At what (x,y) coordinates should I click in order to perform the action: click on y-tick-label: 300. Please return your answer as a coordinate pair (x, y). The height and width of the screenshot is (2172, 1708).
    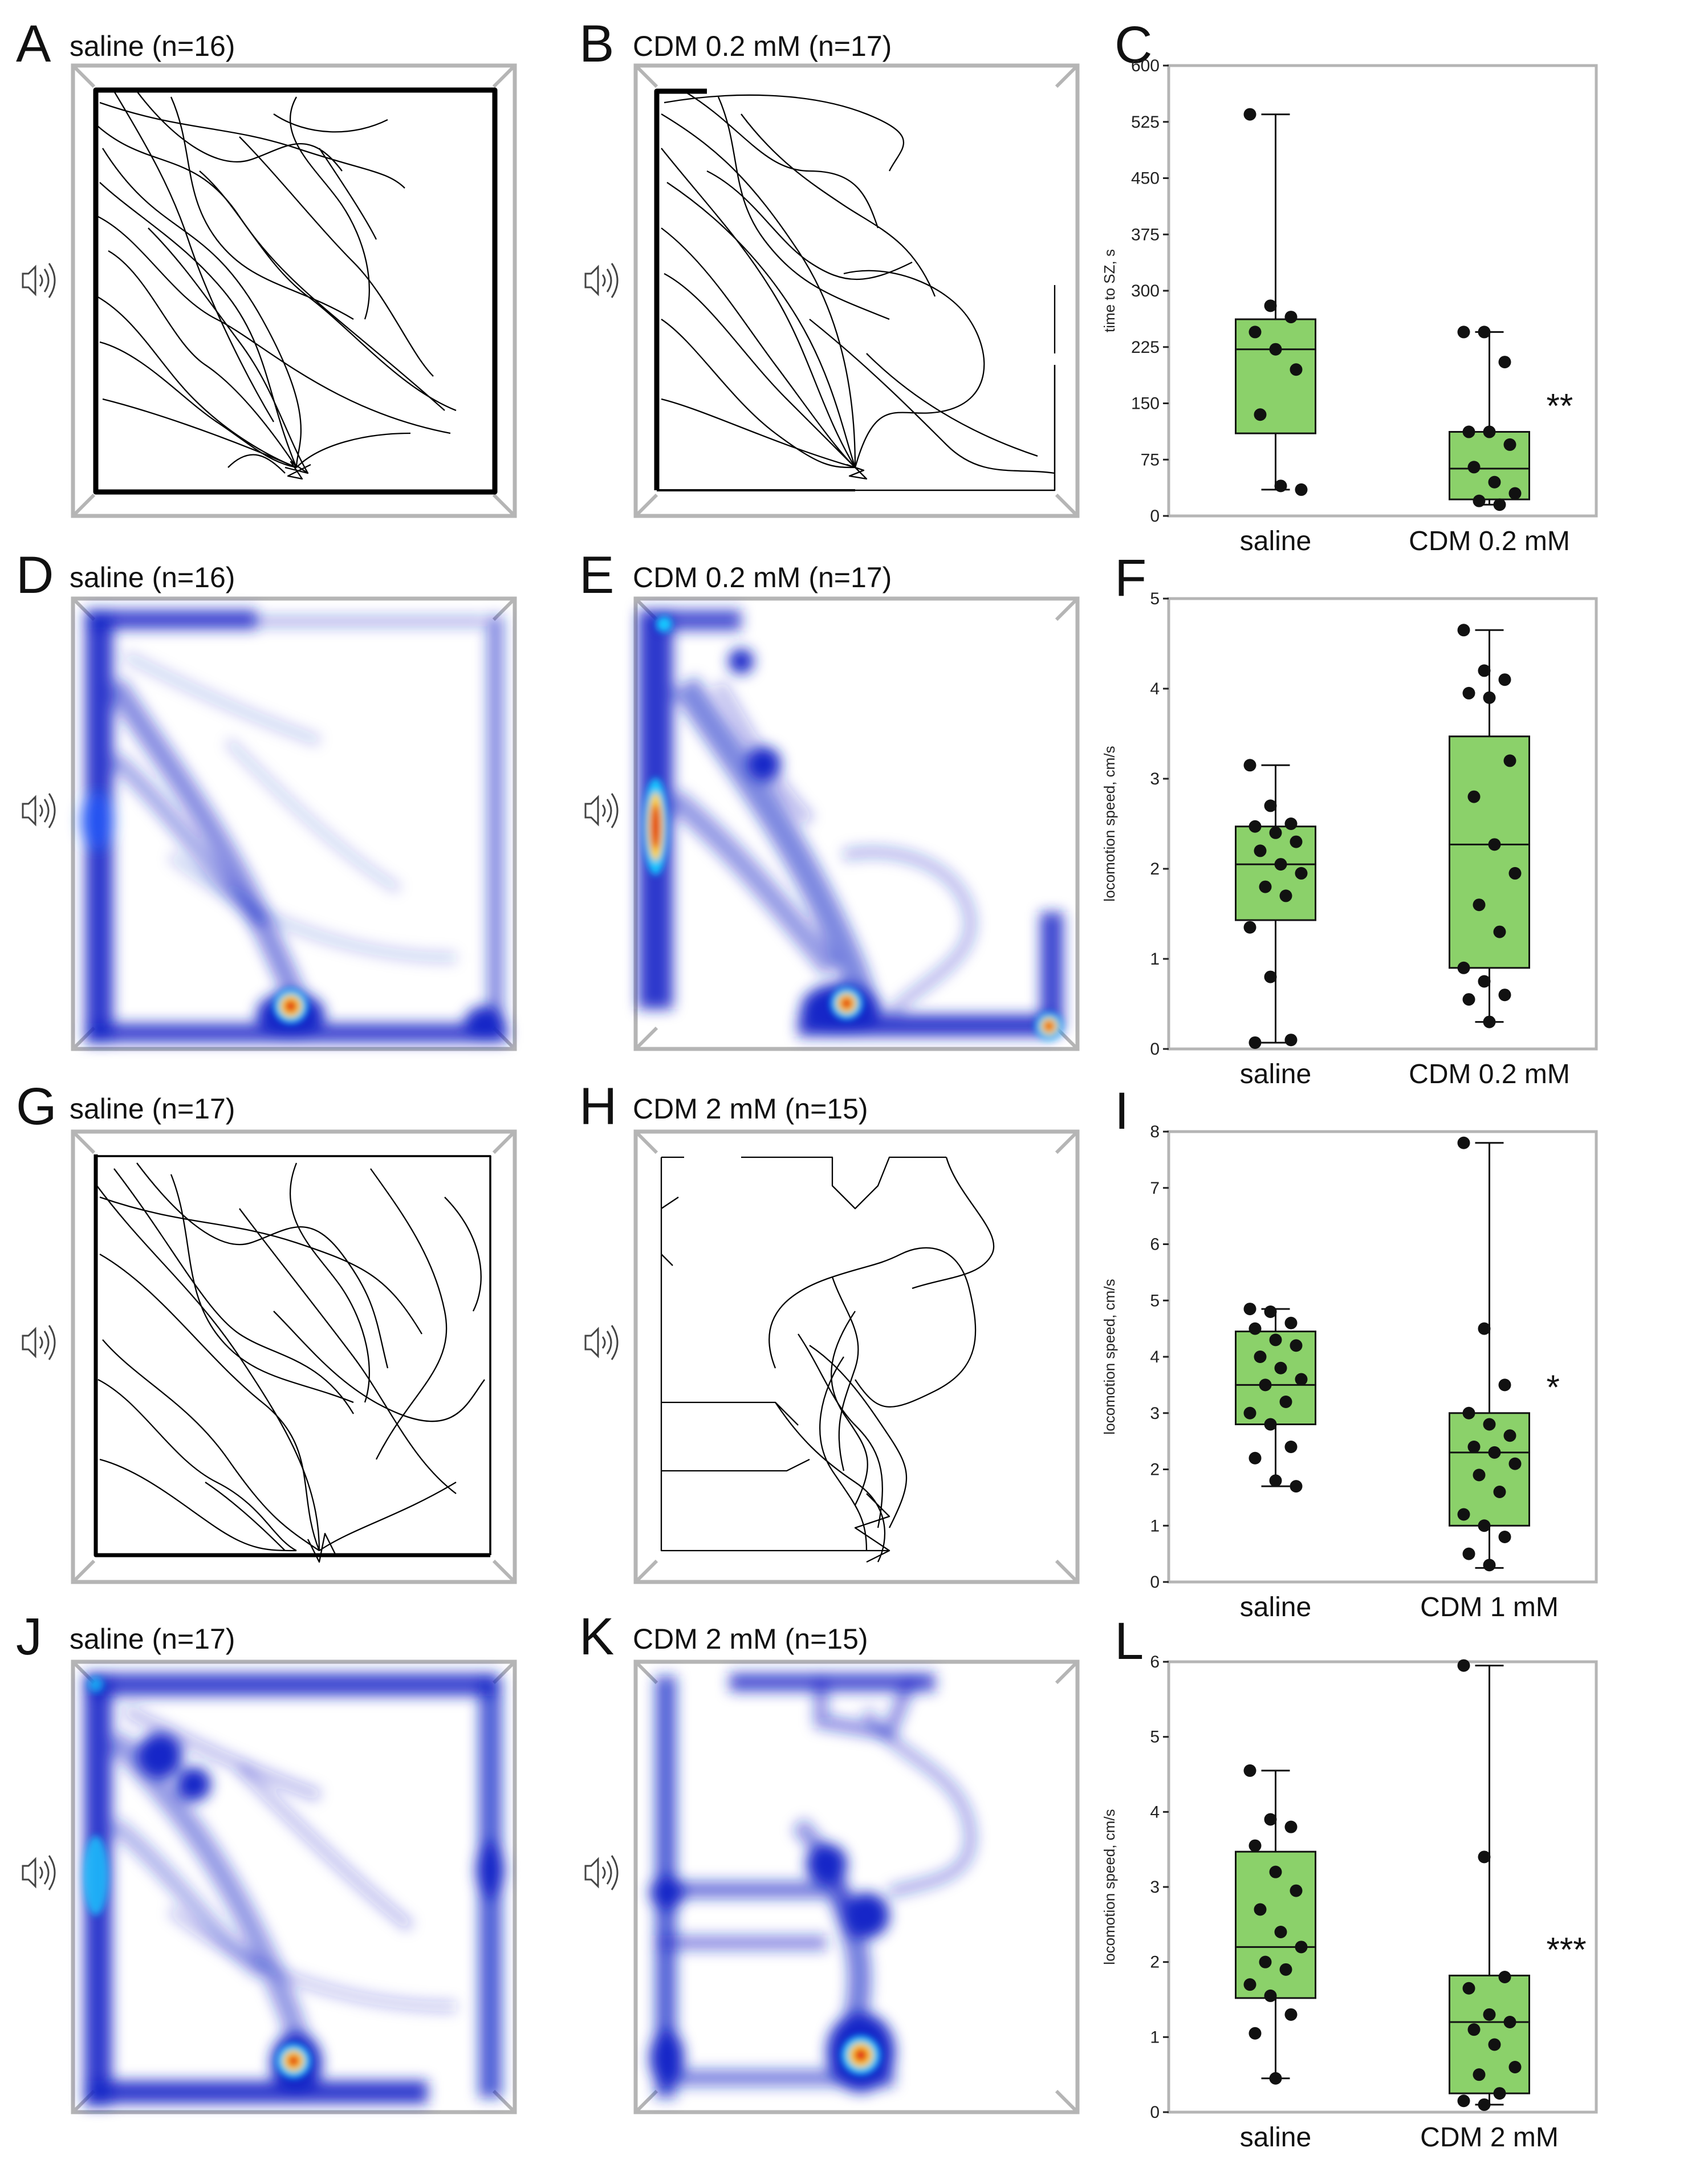
    Looking at the image, I should click on (1145, 291).